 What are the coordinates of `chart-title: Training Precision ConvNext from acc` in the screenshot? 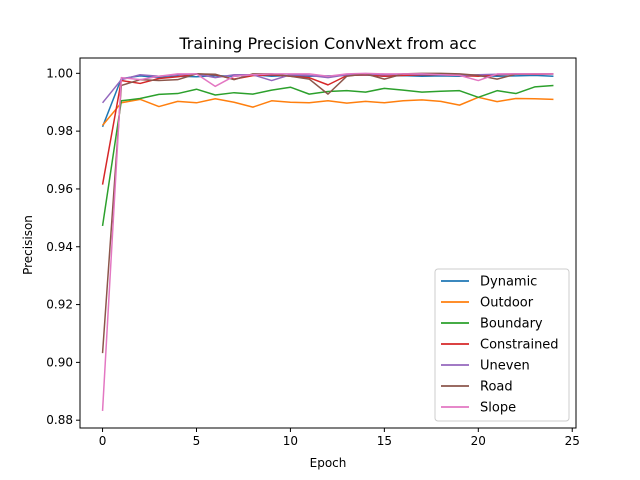 It's located at (327, 43).